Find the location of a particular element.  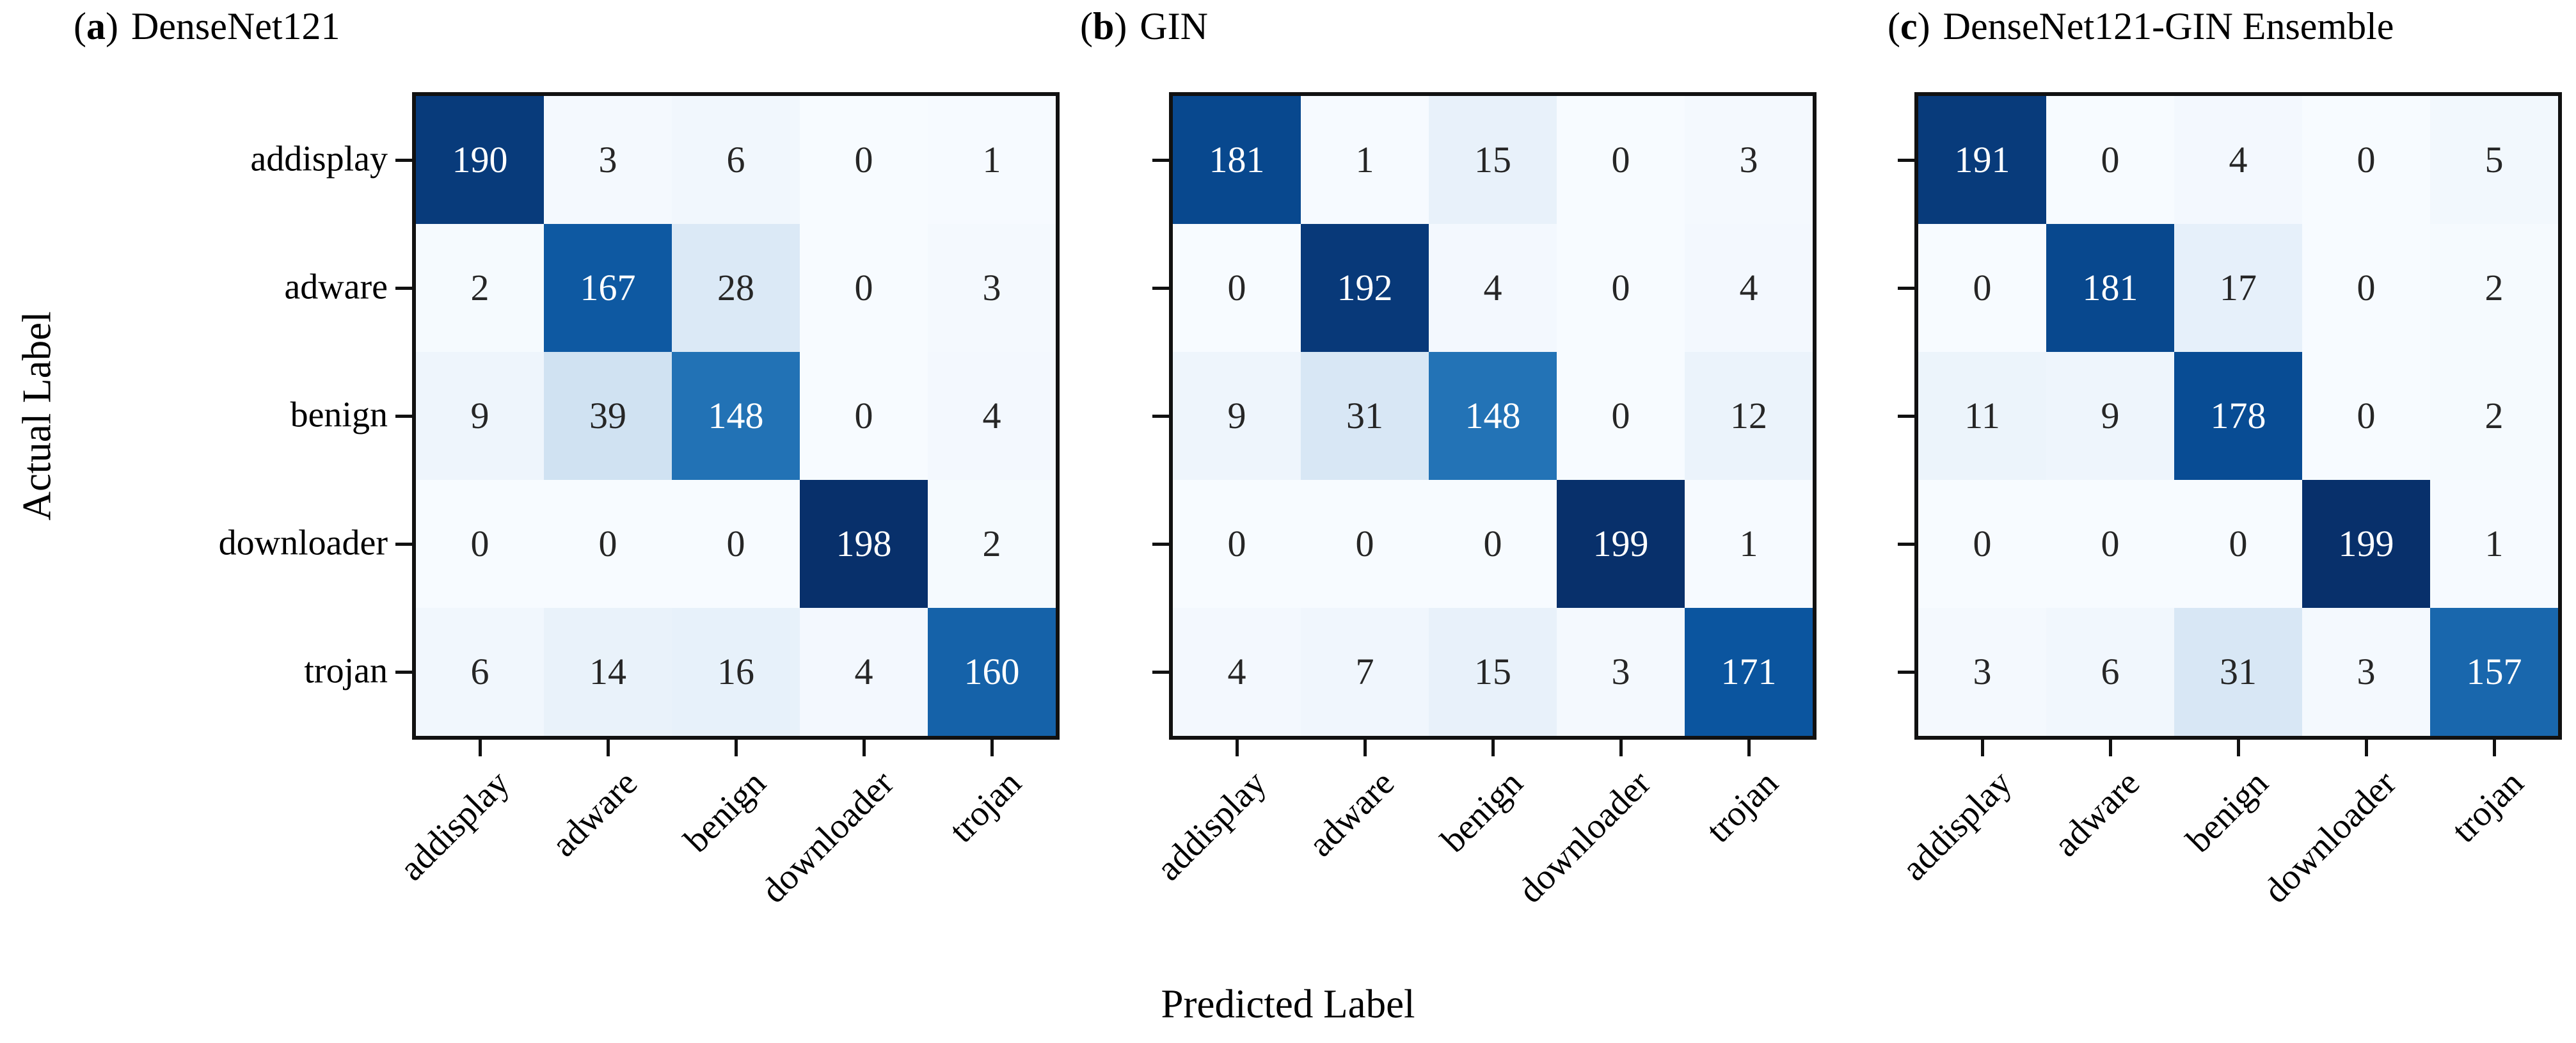

matrix-cell: 198 is located at coordinates (864, 544).